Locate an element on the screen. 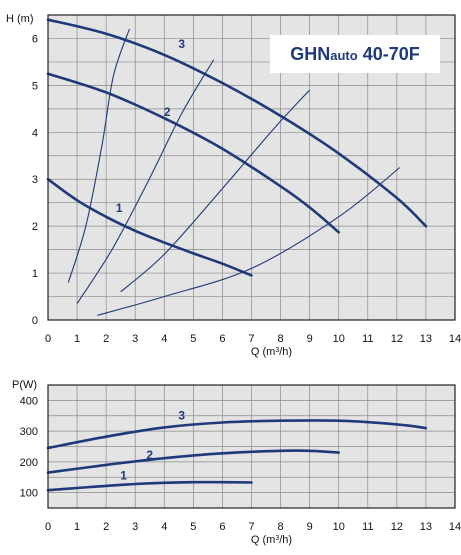 Image resolution: width=461 pixels, height=555 pixels. power-curves is located at coordinates (237, 455).